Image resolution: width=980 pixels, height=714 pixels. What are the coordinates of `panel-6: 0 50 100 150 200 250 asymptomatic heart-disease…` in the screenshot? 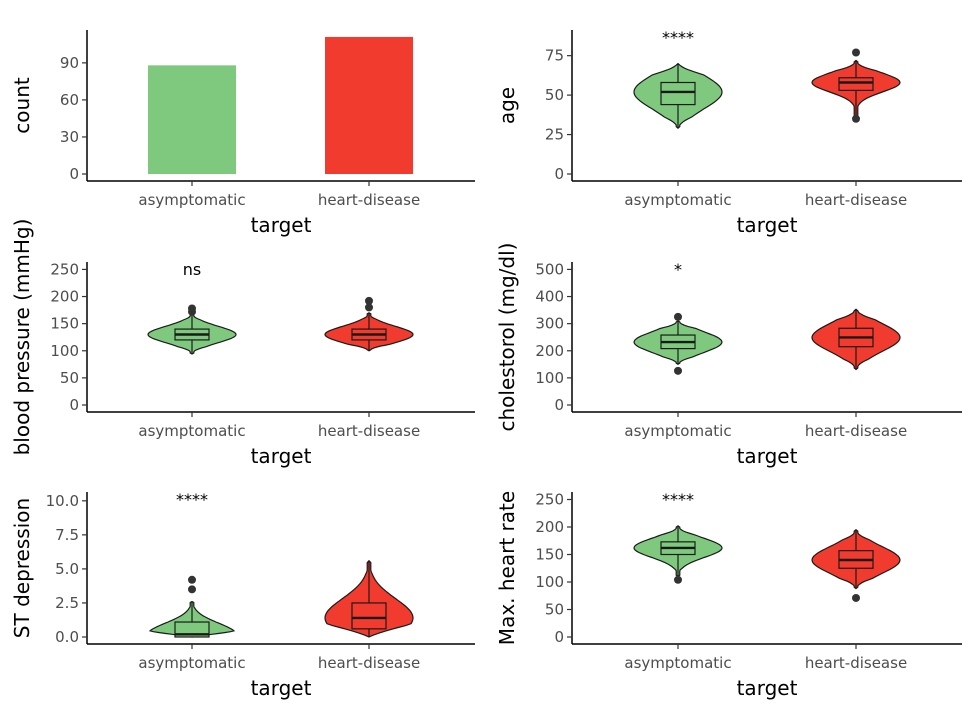 It's located at (728, 595).